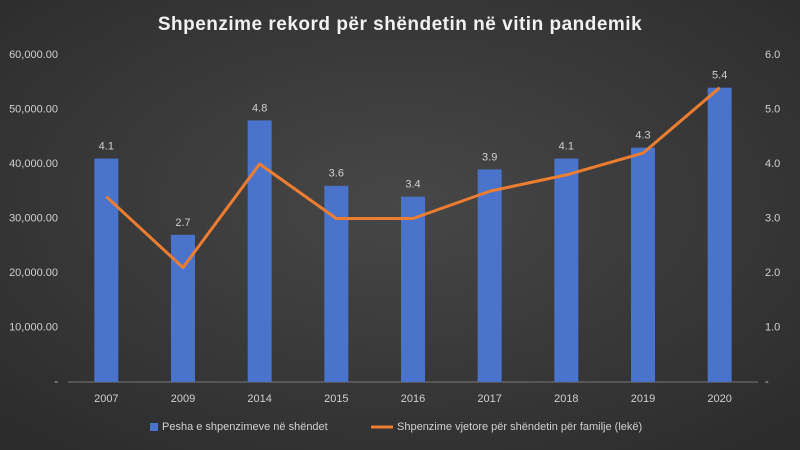 This screenshot has height=450, width=800. I want to click on y2-tick-label: 2.0, so click(772, 273).